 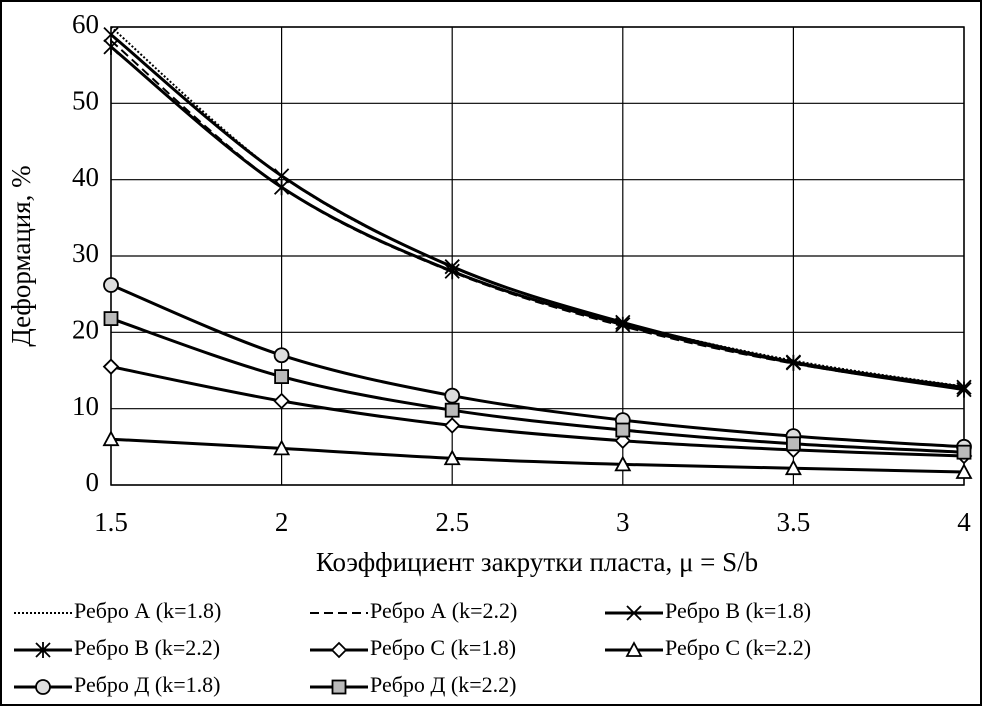 I want to click on legend-label: Ребро Д (k=2.2), so click(x=443, y=684).